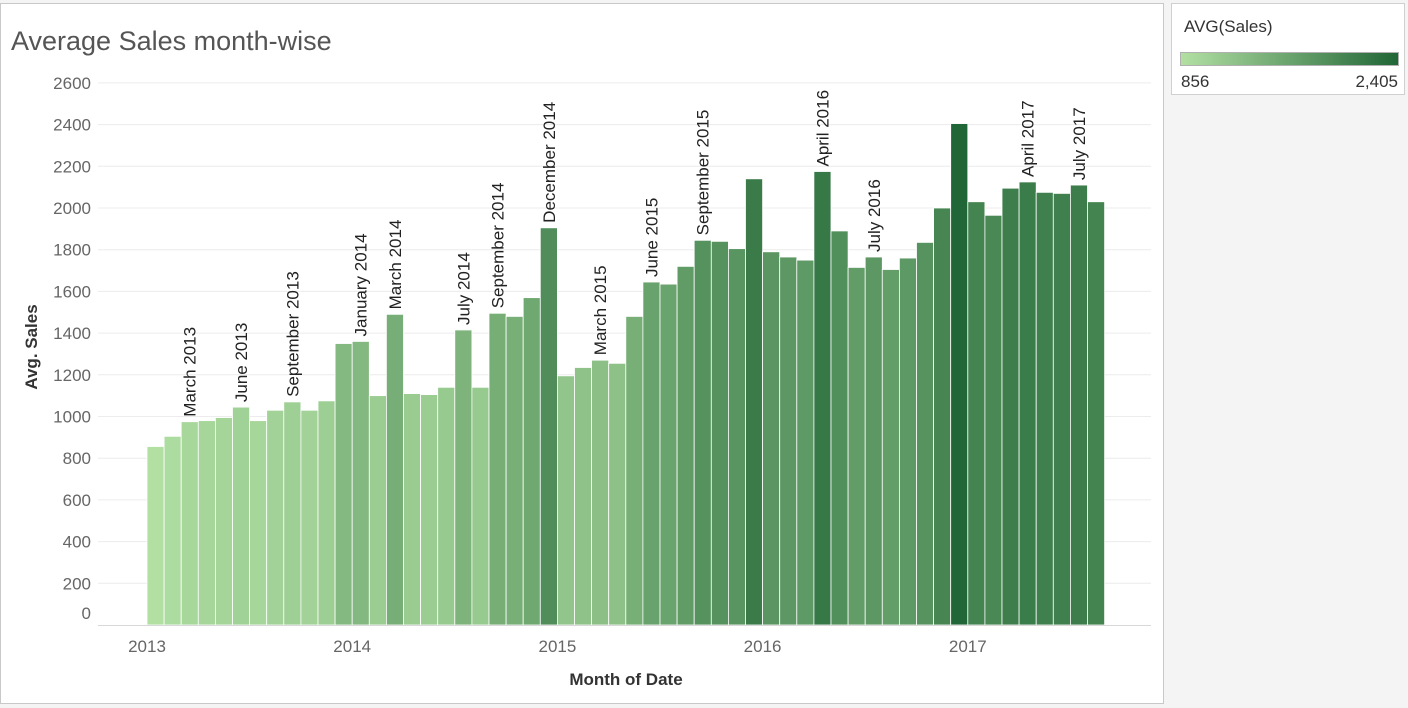 Image resolution: width=1408 pixels, height=708 pixels. What do you see at coordinates (463, 288) in the screenshot?
I see `bar-label: July 2014` at bounding box center [463, 288].